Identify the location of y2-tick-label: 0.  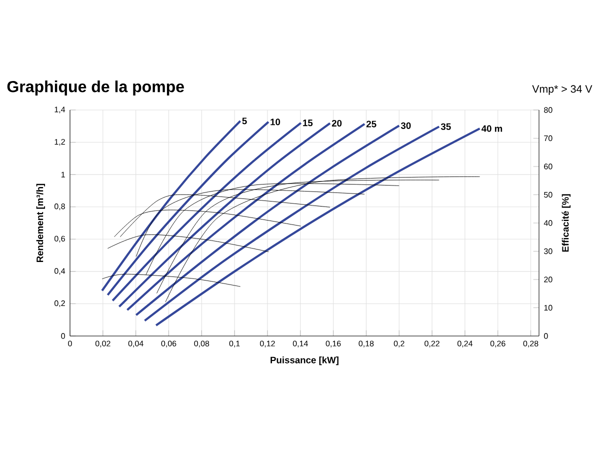
(546, 336).